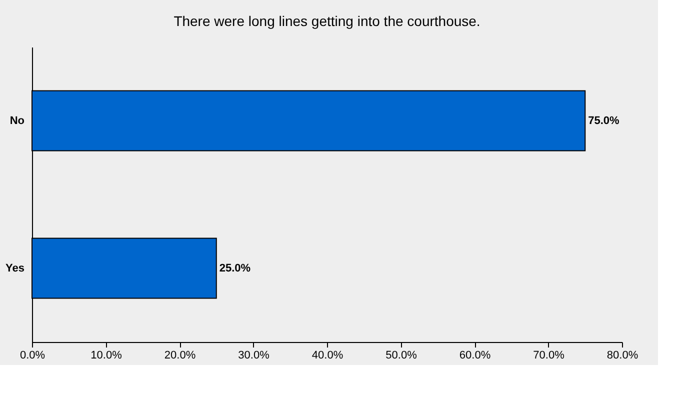 The height and width of the screenshot is (400, 678). Describe the element at coordinates (327, 21) in the screenshot. I see `chart-title: There were long lines getting into the courthouse.` at that location.